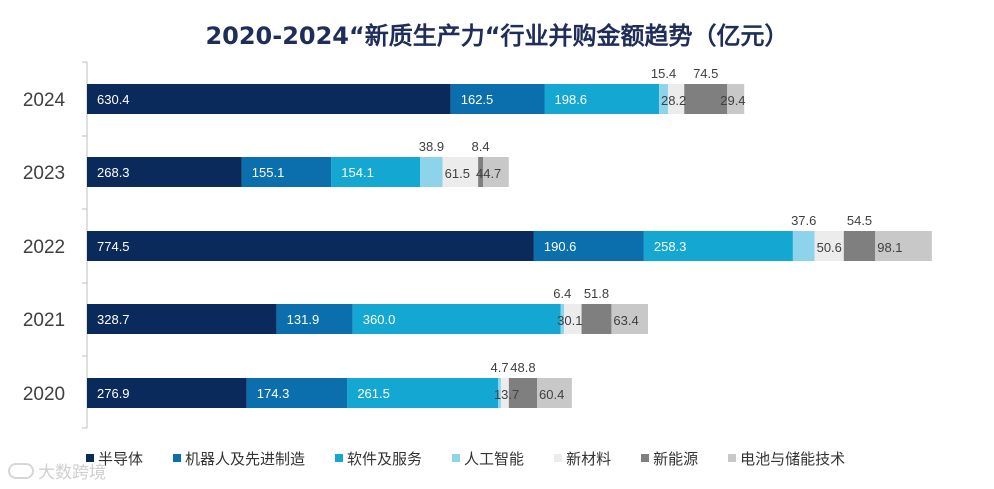  I want to click on data-label-2020-series-0: 276.9, so click(113, 393).